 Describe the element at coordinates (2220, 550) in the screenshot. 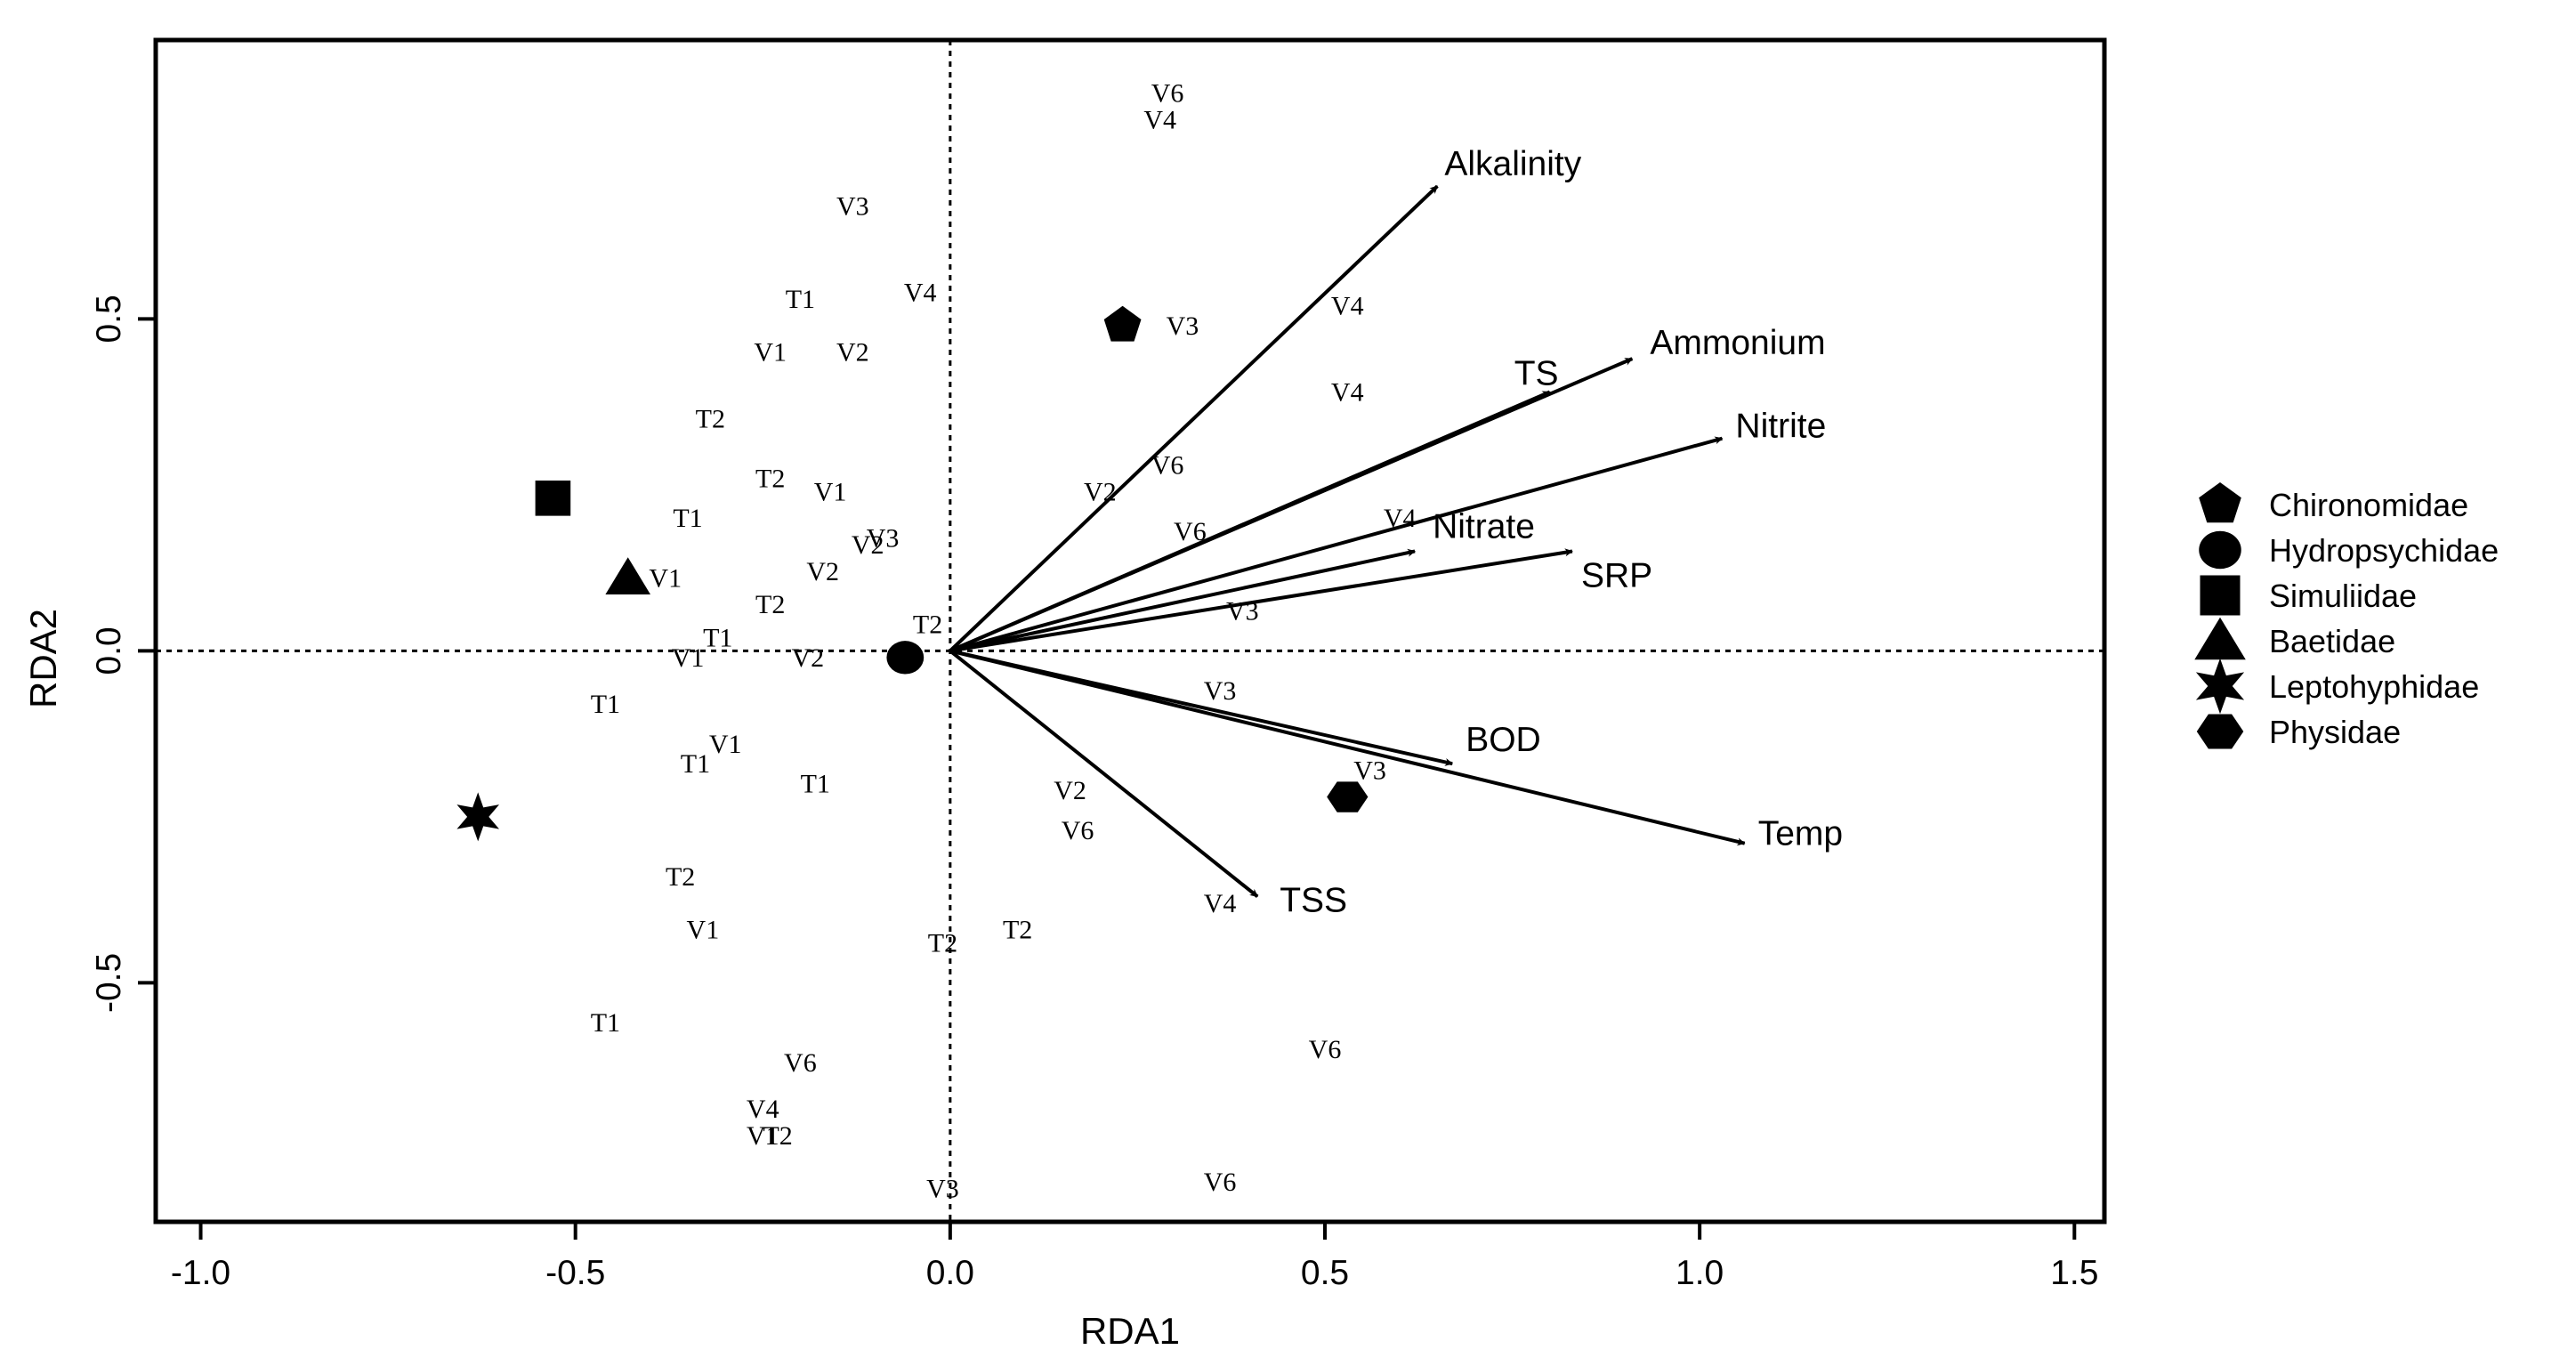

I see `legend-circle-icon` at that location.